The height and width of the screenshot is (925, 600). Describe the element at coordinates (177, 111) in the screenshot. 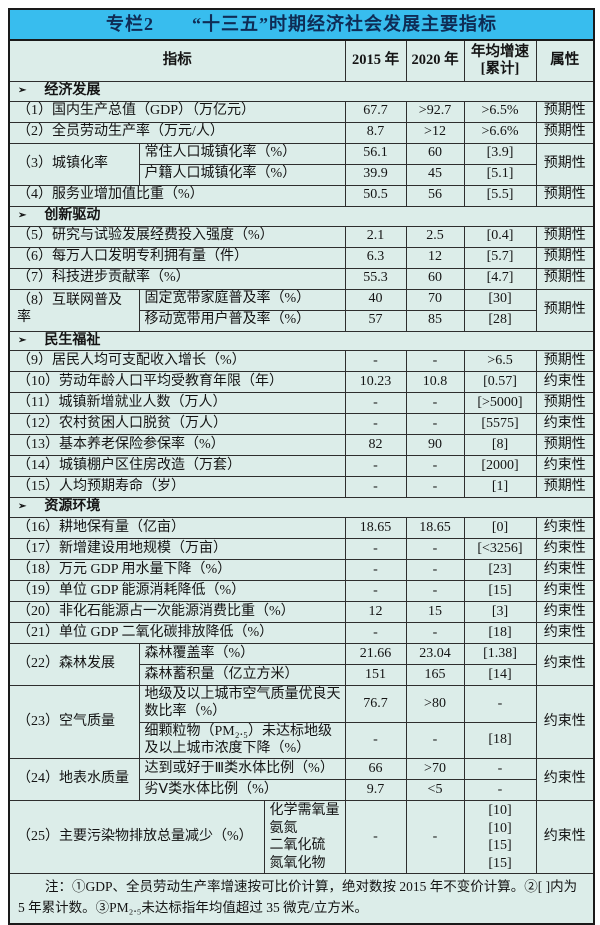

I see `row1-label: （1）国内生产总值（GDP）（万亿元）` at that location.